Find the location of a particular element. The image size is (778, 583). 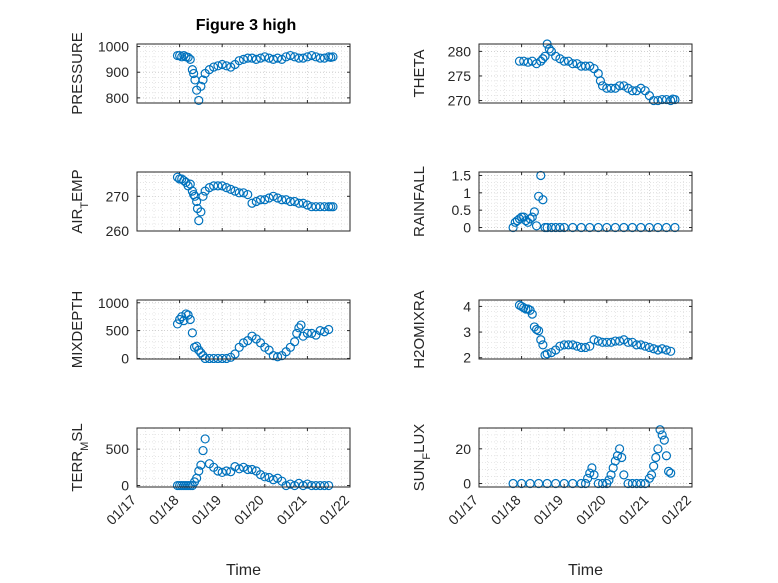

axes-panel-4: 0 0.51 1.5 RAINFALL is located at coordinates (552, 201).